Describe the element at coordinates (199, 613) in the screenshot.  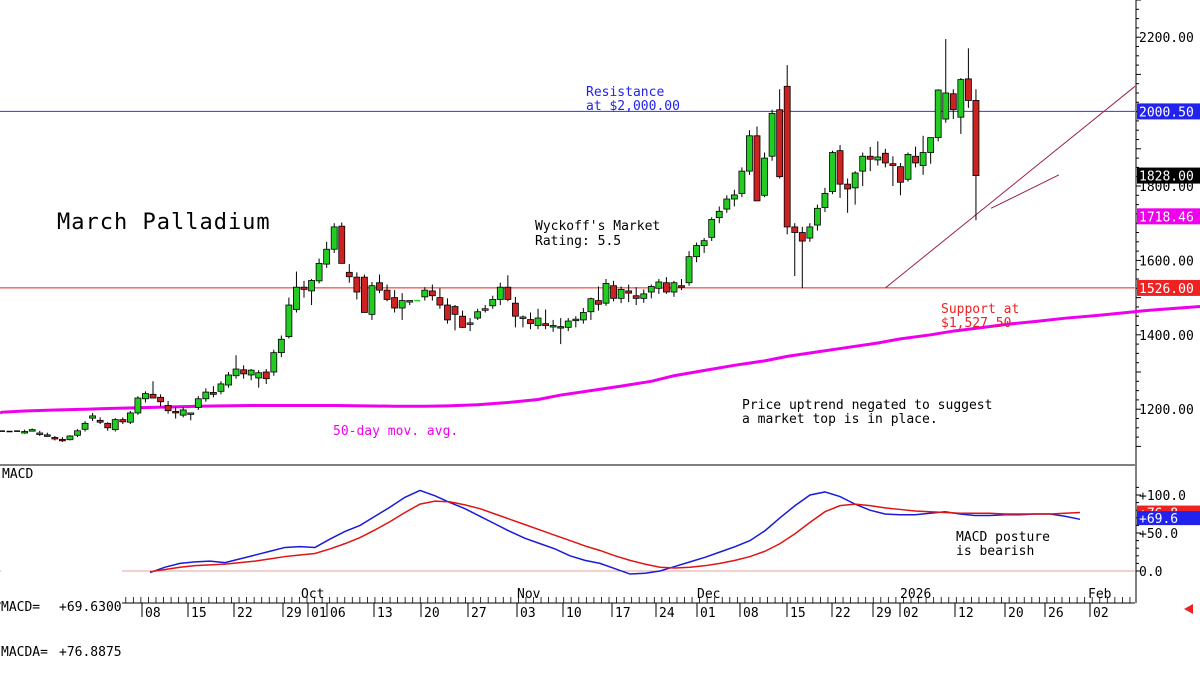
I see `date-tick-label: 15` at that location.